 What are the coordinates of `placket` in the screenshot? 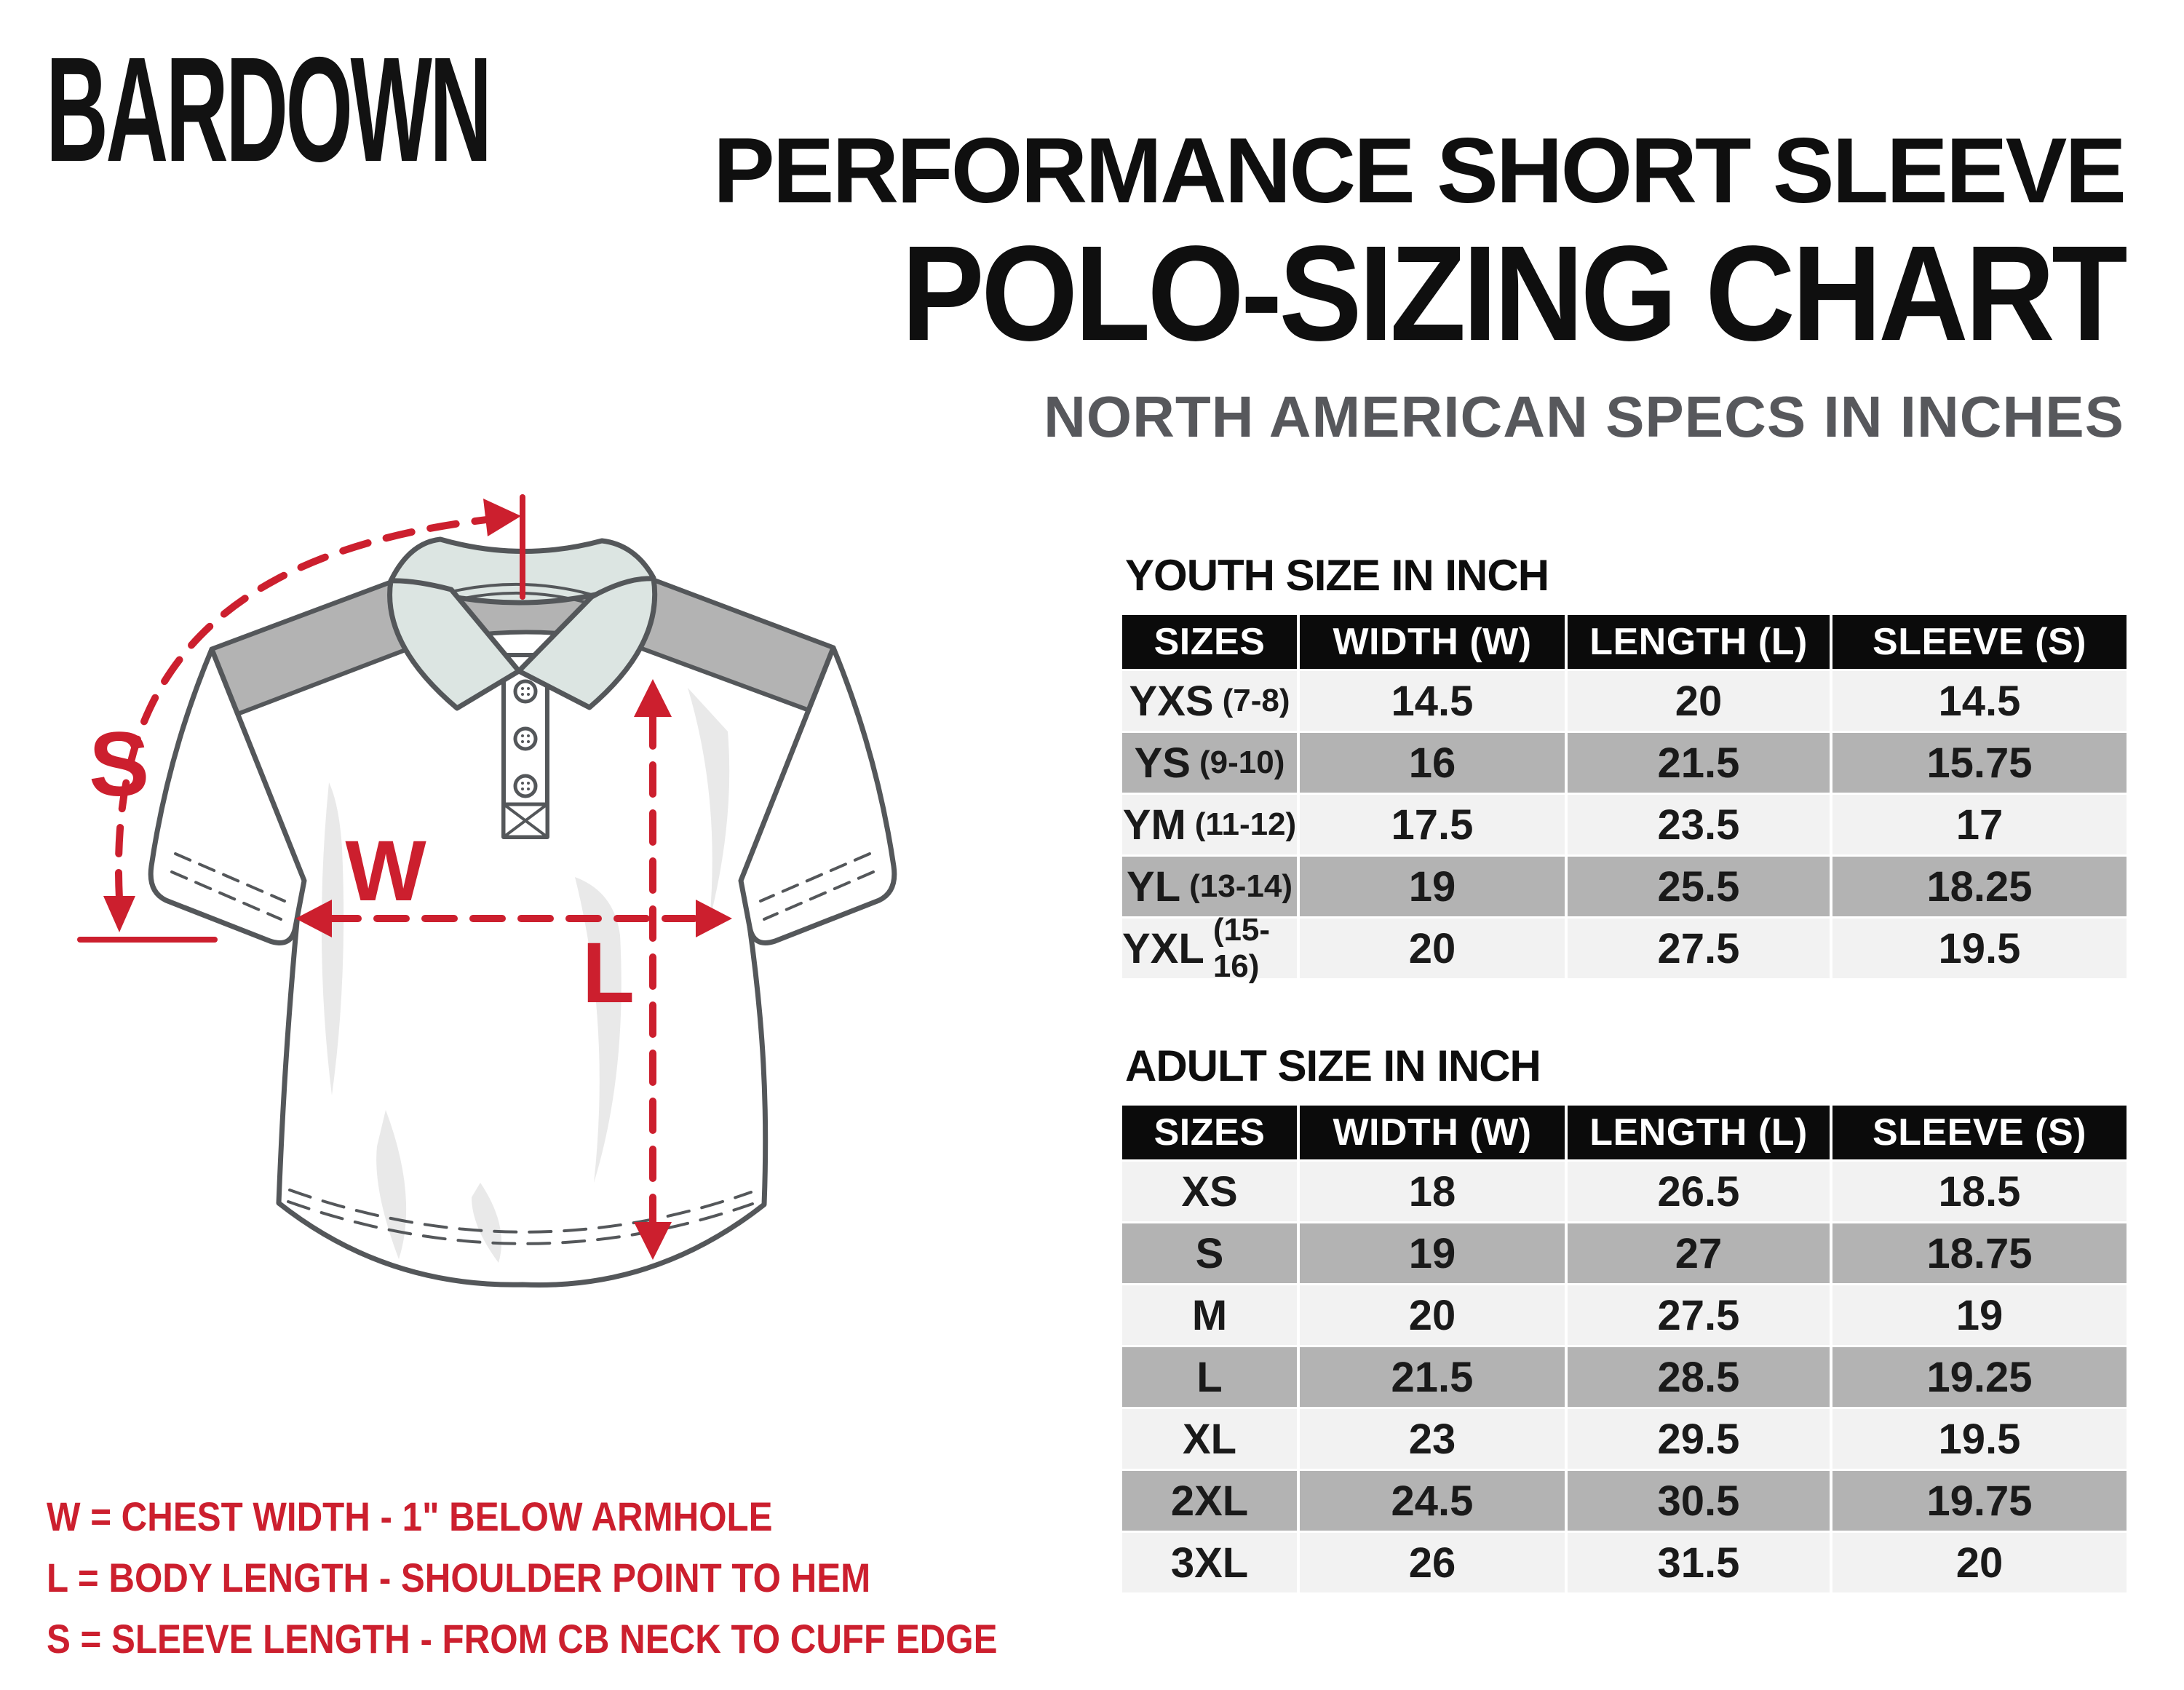 It's located at (525, 746).